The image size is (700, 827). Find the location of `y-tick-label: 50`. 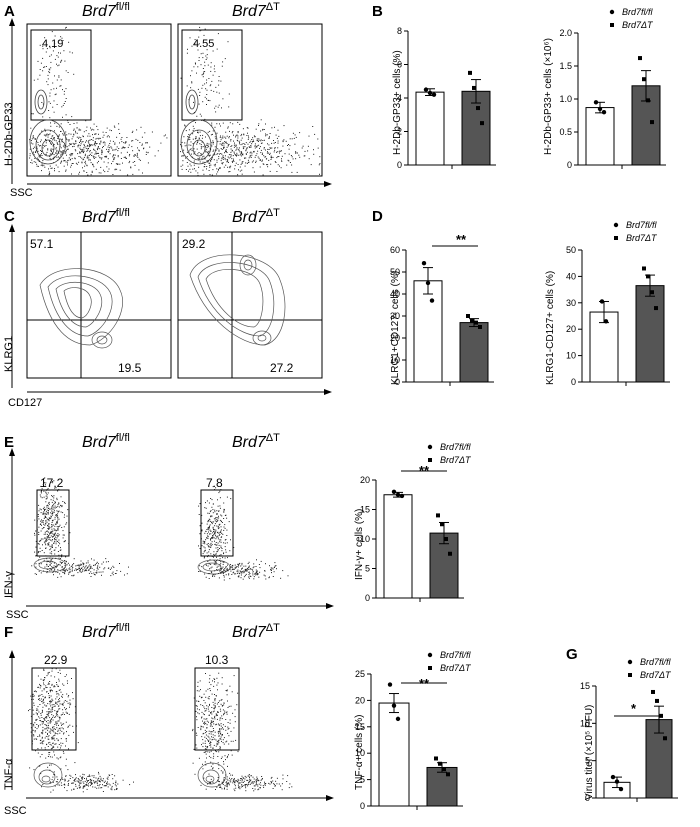

y-tick-label: 50 is located at coordinates (395, 272).